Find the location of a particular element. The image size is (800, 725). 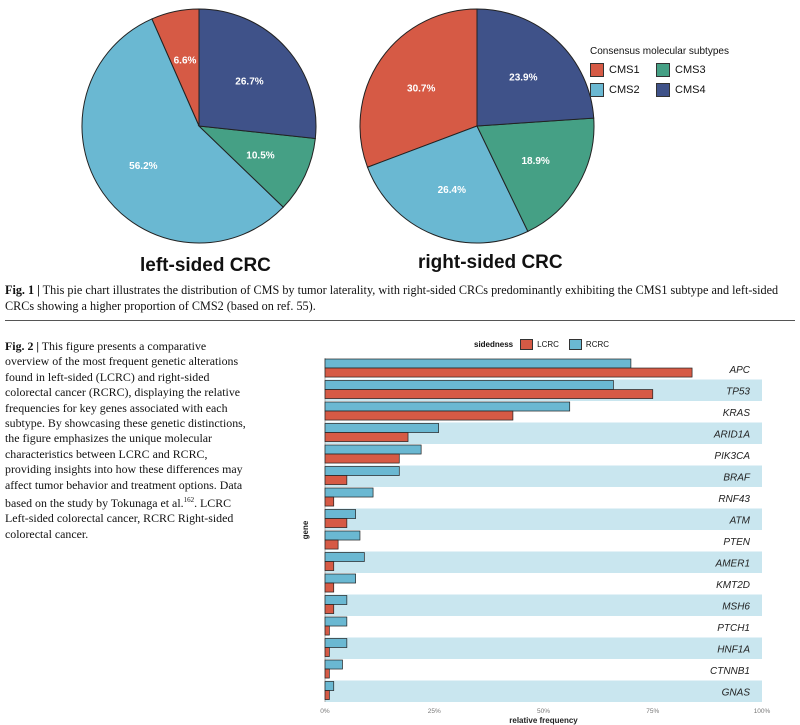

legend-label-lcrc: LCRC is located at coordinates (548, 344).